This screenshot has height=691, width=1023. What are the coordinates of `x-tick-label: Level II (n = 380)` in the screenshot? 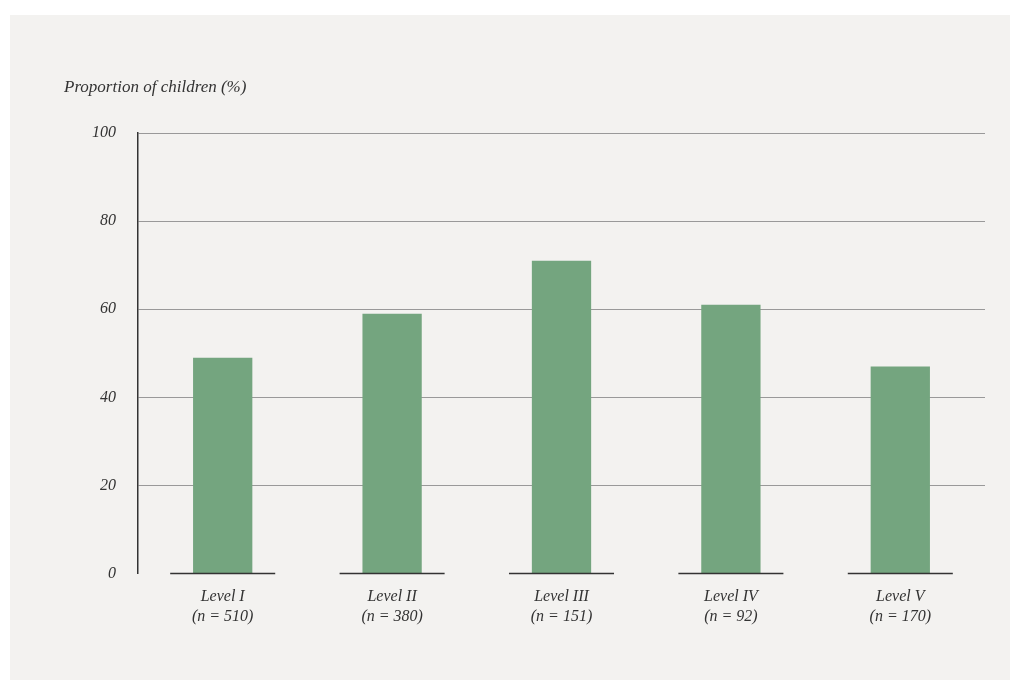 It's located at (392, 606).